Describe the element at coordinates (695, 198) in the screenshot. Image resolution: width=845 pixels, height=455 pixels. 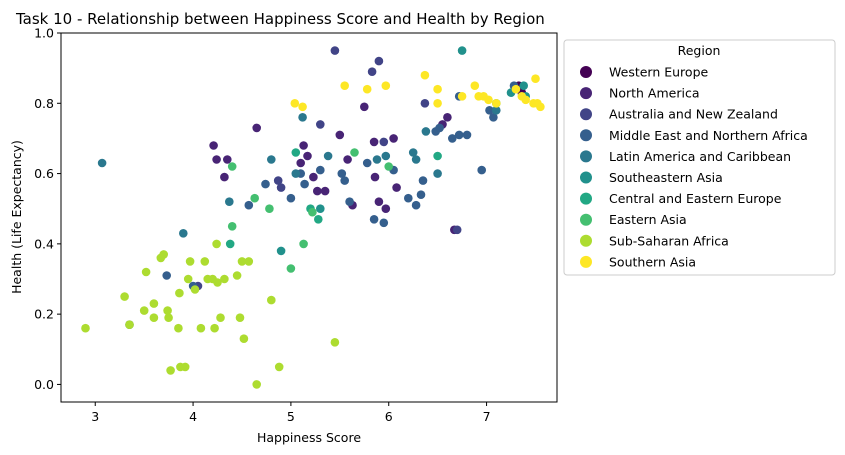
I see `legend-entry-label: Central and Eastern Europe` at that location.